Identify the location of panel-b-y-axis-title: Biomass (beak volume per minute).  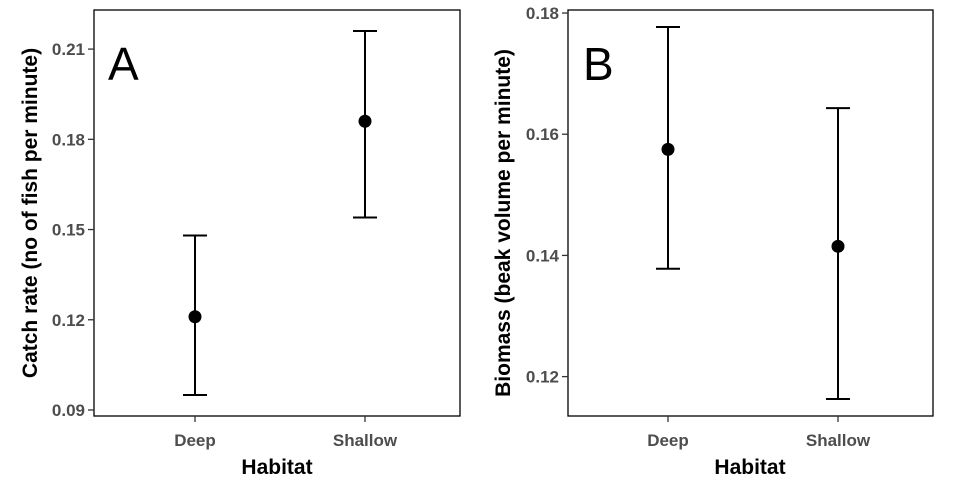
(503, 223).